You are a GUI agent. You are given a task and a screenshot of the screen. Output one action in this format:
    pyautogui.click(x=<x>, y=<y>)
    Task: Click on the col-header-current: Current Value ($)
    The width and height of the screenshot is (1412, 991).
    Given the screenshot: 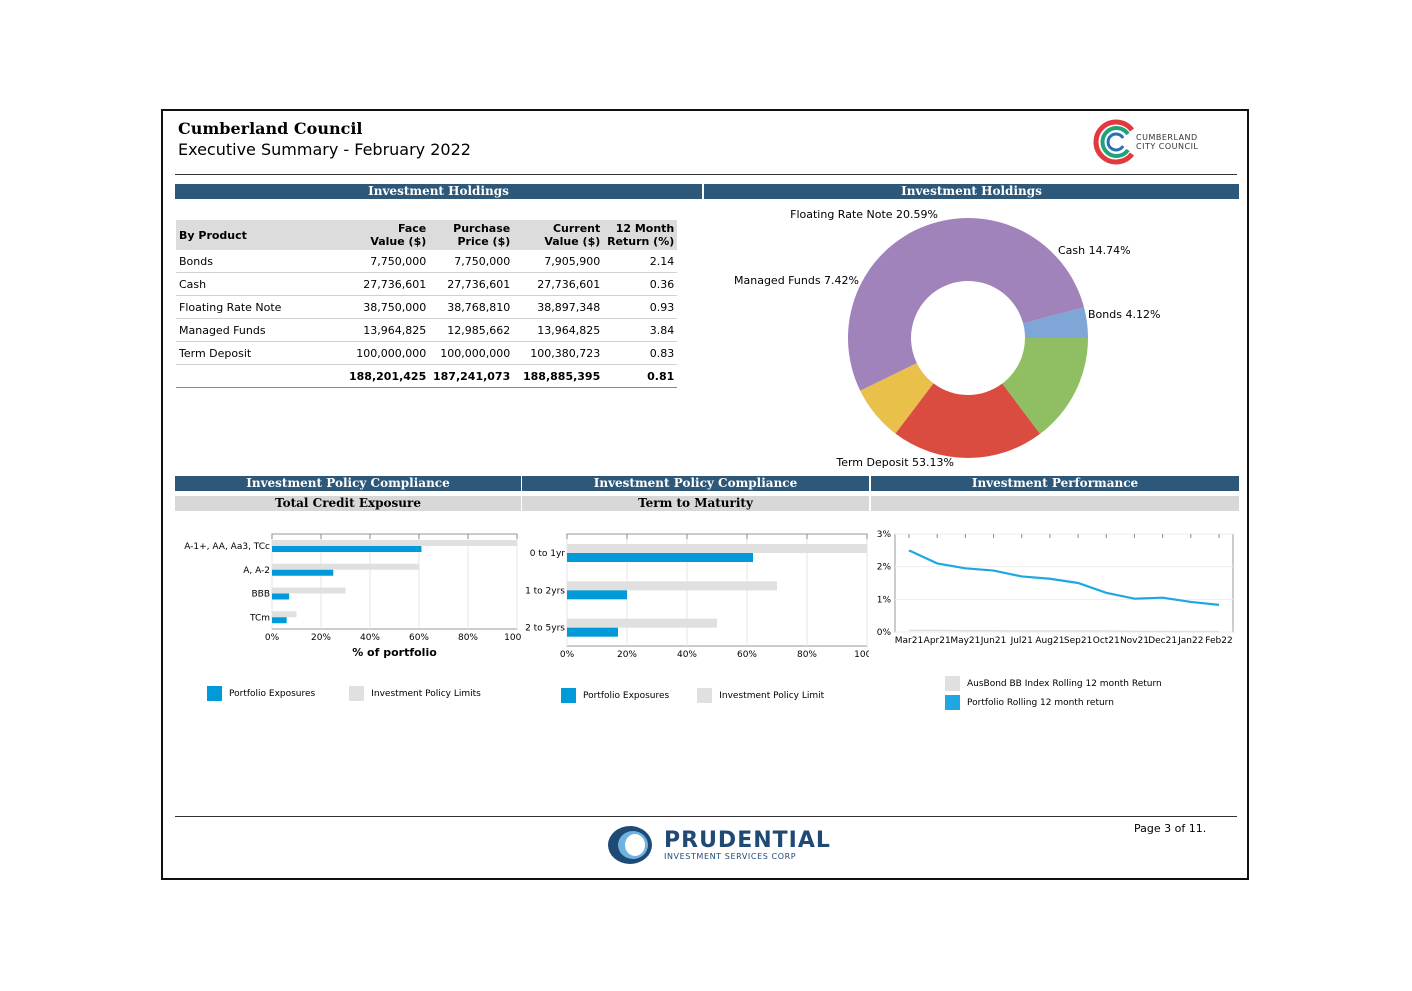 What is the action you would take?
    pyautogui.click(x=558, y=235)
    